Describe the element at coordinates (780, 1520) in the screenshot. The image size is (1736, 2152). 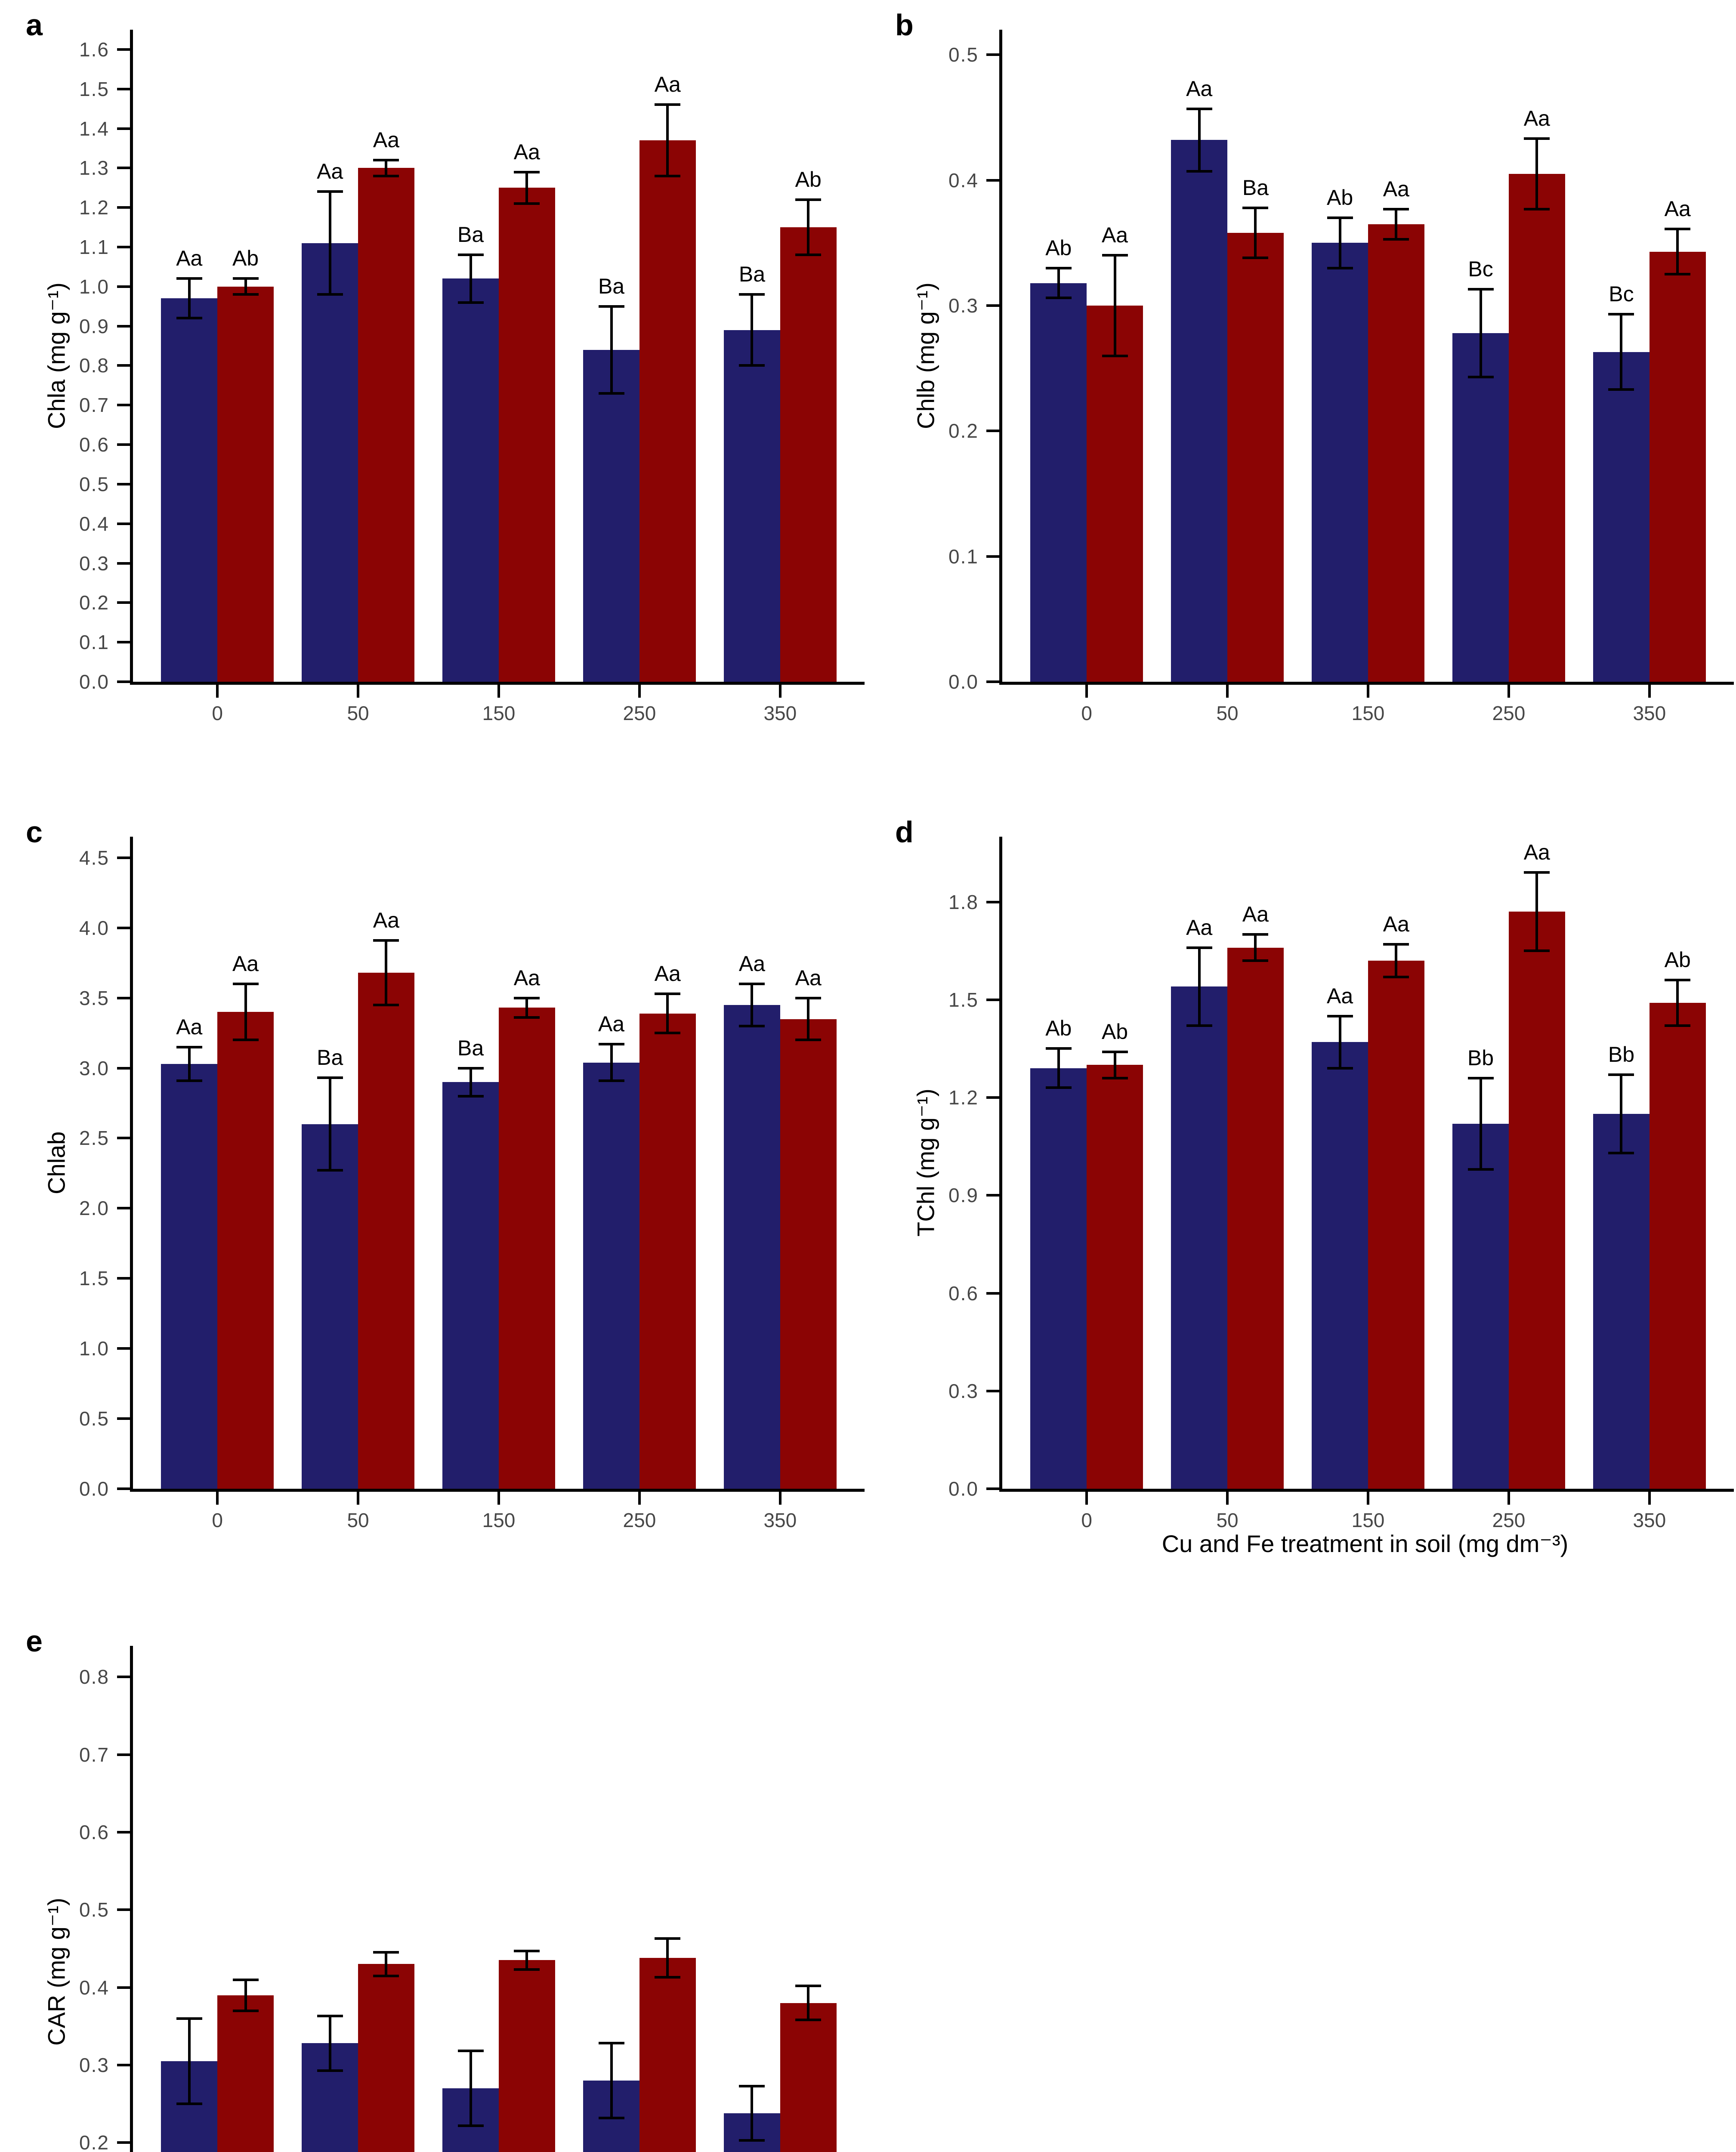
I see `x-tick-label: 350` at that location.